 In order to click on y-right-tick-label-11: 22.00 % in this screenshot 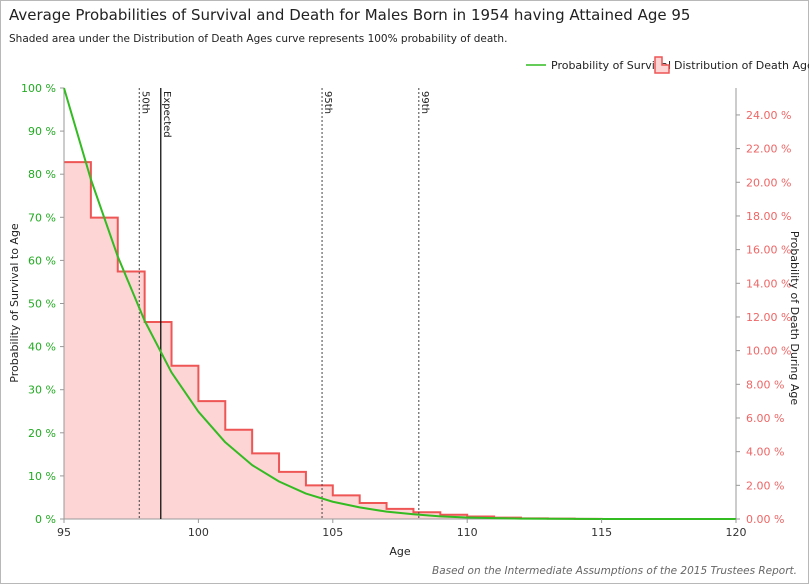, I will do `click(768, 149)`.